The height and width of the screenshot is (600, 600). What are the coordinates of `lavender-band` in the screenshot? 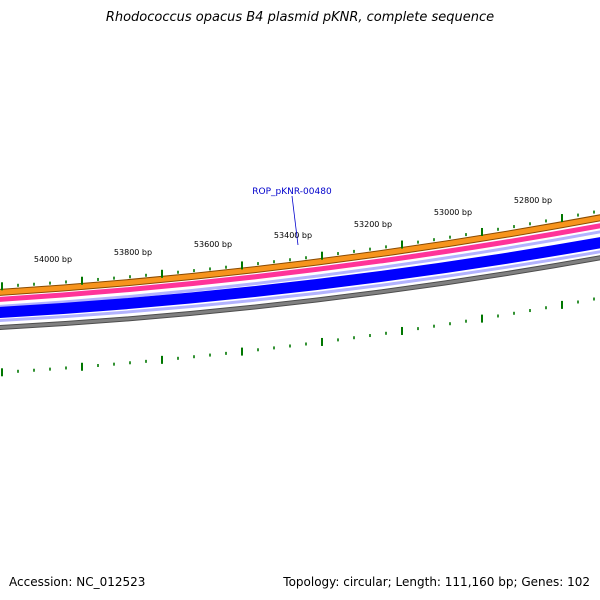 It's located at (300, 269).